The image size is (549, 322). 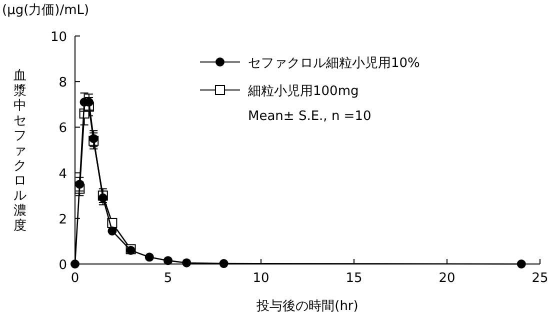 I want to click on x-tick-label: 20, so click(x=447, y=278).